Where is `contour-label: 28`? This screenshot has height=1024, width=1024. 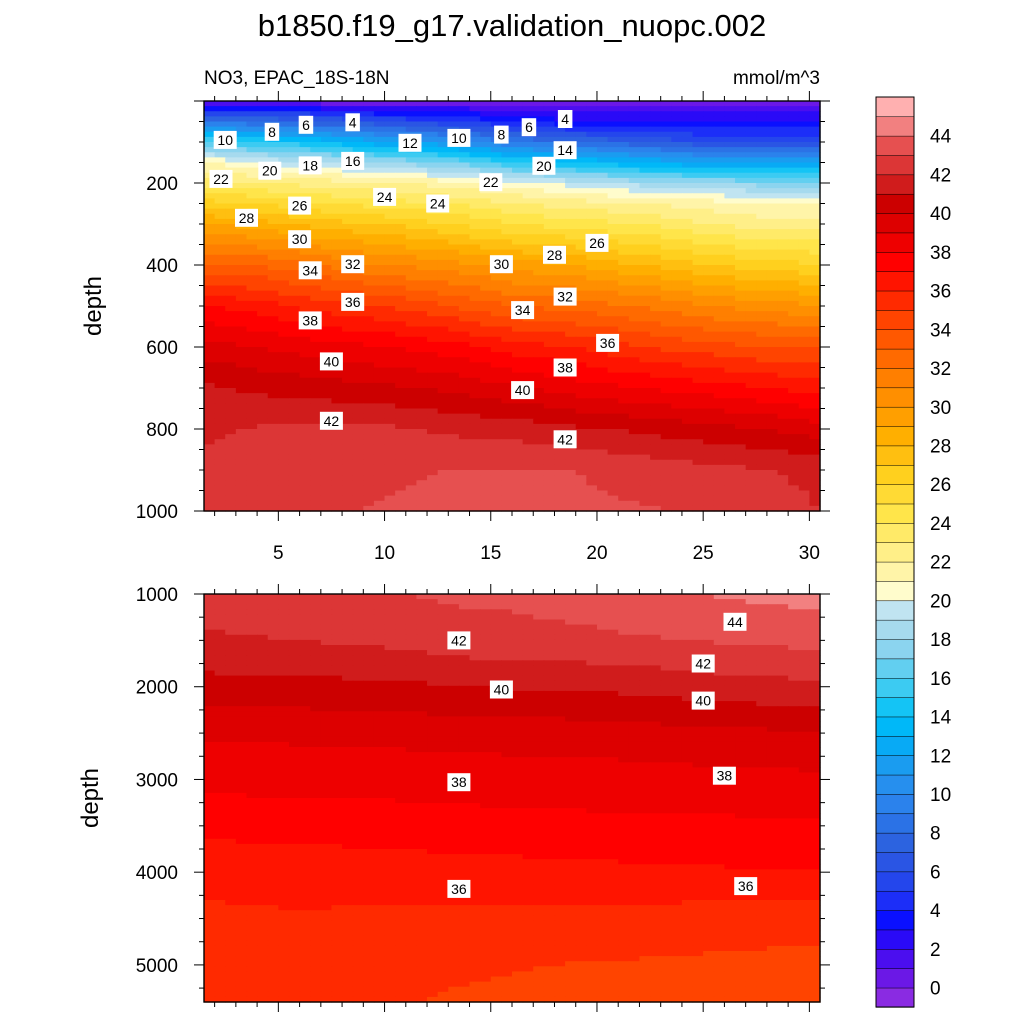
contour-label: 28 is located at coordinates (554, 254).